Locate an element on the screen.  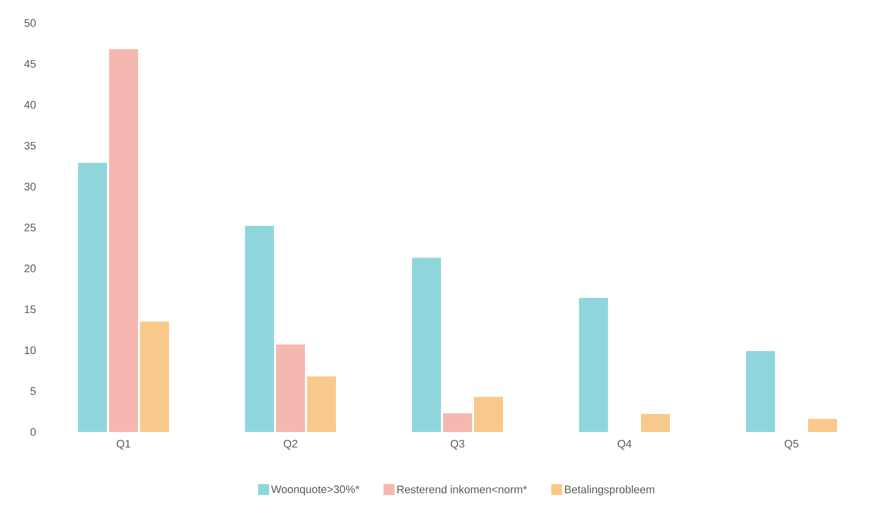
y-tick-label: 5 is located at coordinates (33, 391).